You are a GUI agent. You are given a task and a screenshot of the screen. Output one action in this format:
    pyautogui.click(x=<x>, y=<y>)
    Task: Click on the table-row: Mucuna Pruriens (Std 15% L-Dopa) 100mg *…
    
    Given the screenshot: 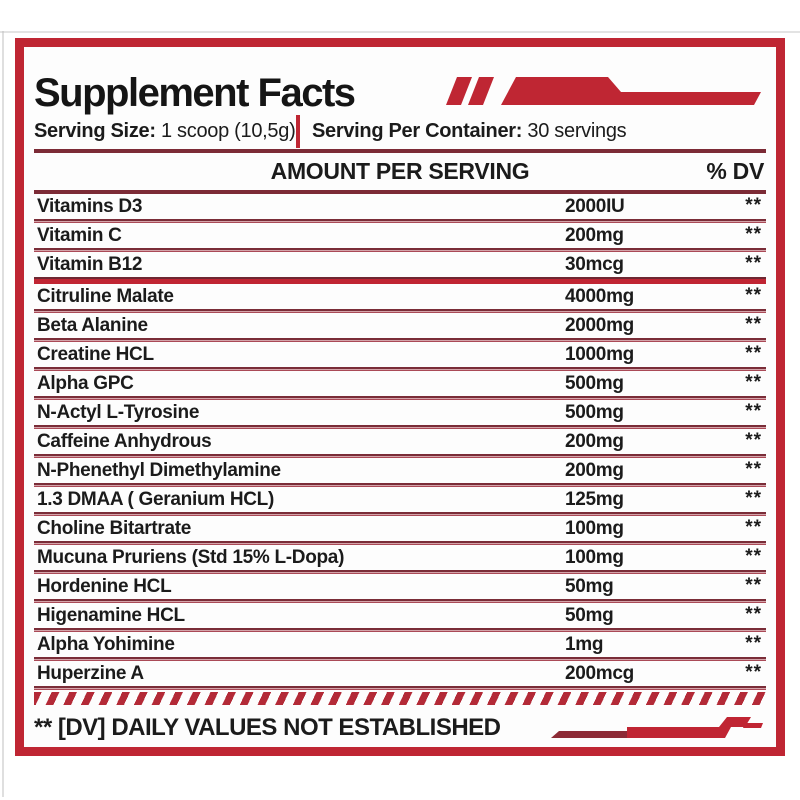 What is the action you would take?
    pyautogui.click(x=400, y=559)
    